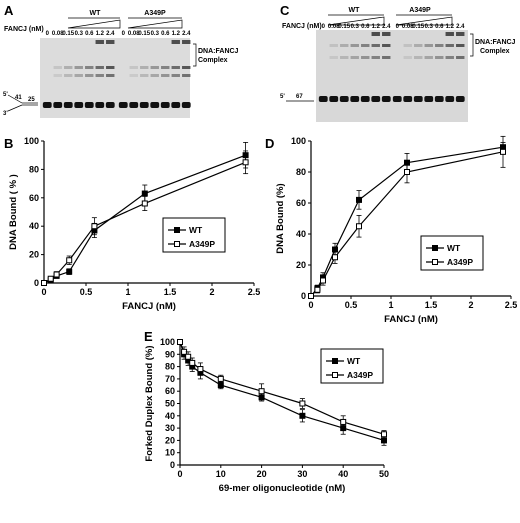  I want to click on panel-c-lane-label: 1.2, so click(450, 27).